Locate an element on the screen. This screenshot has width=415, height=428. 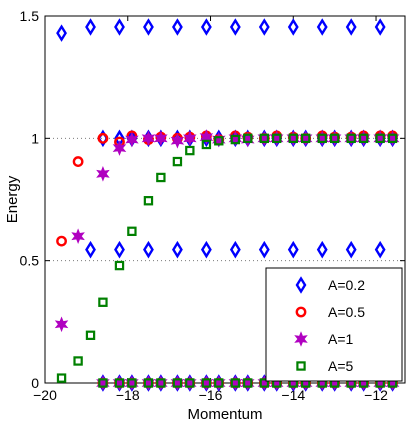
x-tick-label: −18 is located at coordinates (128, 395).